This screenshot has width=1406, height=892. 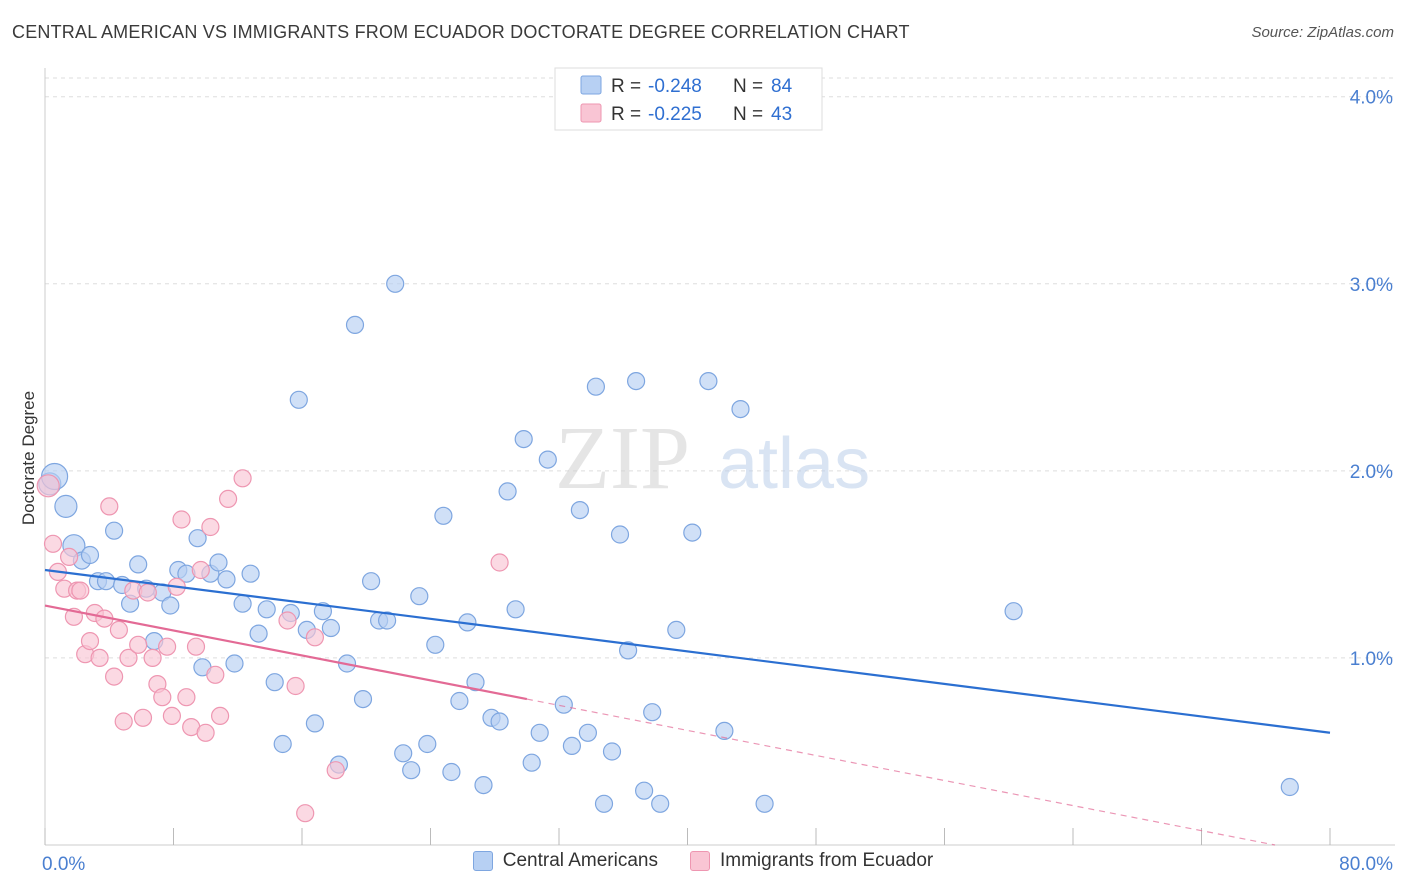 What do you see at coordinates (591, 113) in the screenshot?
I see `legend-swatch-pink` at bounding box center [591, 113].